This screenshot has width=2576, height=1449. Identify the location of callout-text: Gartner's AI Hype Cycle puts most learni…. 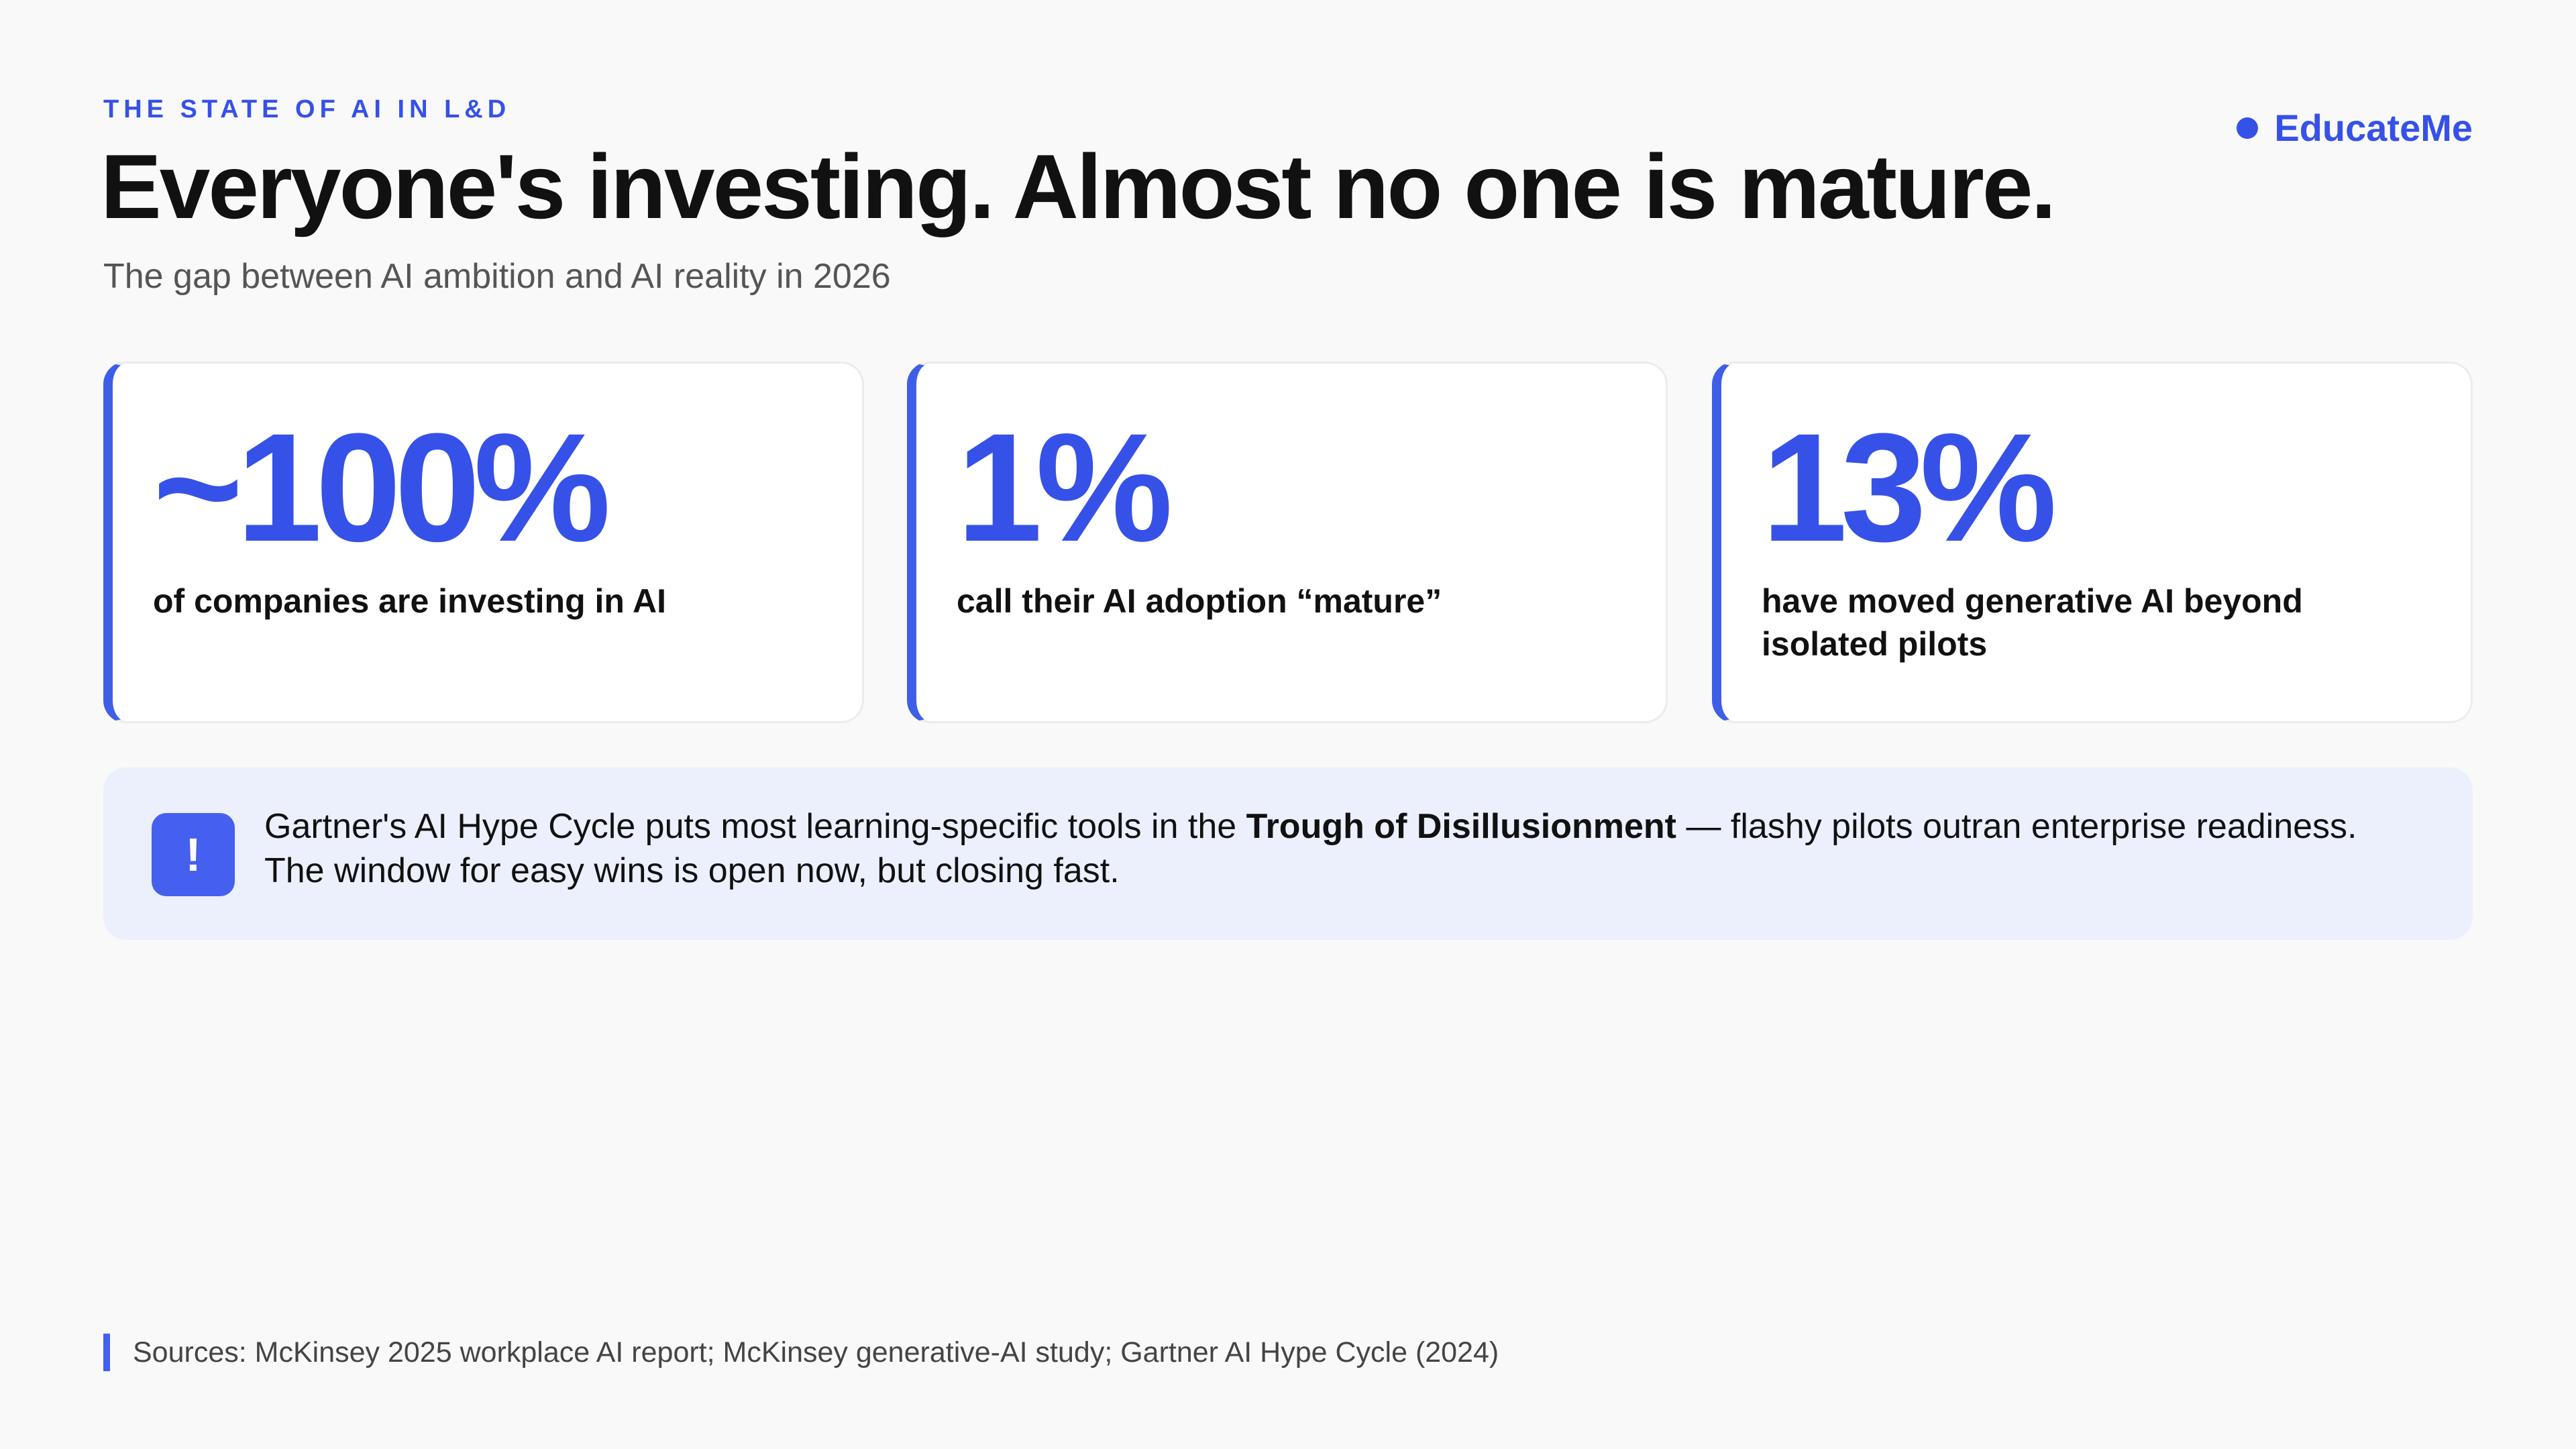
(1320, 848).